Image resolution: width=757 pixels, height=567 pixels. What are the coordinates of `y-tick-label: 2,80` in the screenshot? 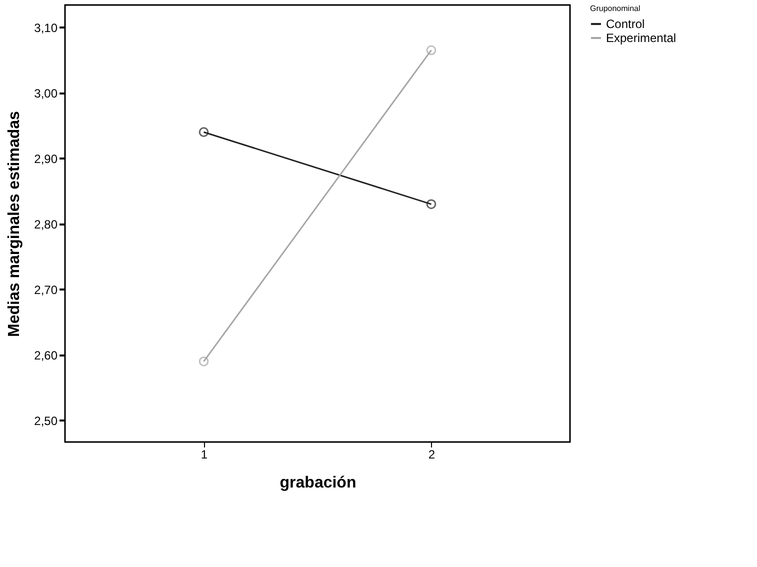 It's located at (46, 224).